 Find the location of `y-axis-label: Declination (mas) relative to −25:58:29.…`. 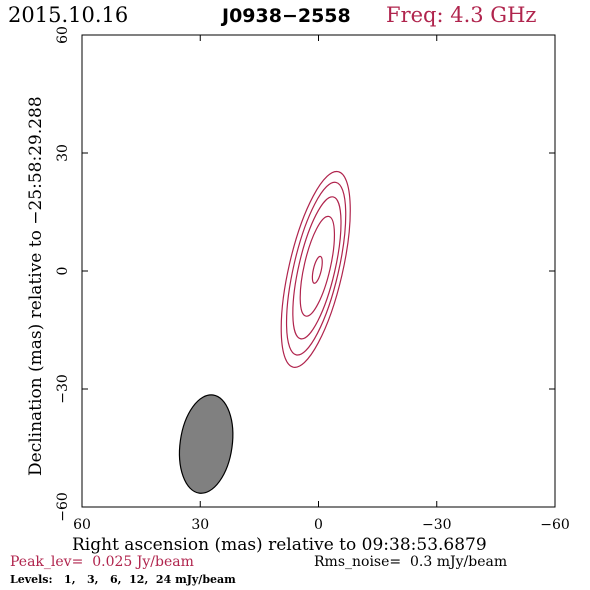

y-axis-label: Declination (mas) relative to −25:58:29.… is located at coordinates (36, 286).